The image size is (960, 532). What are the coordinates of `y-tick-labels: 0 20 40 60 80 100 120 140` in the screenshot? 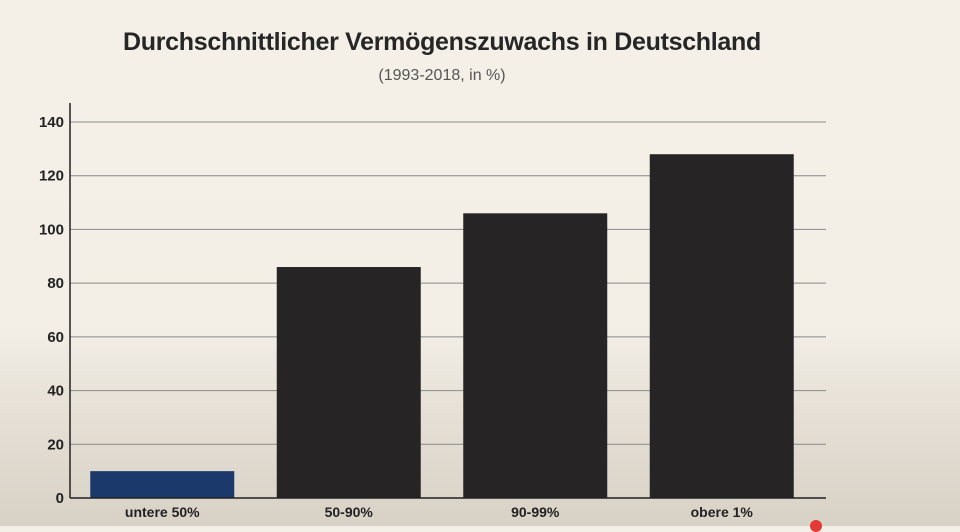 It's located at (51, 310).